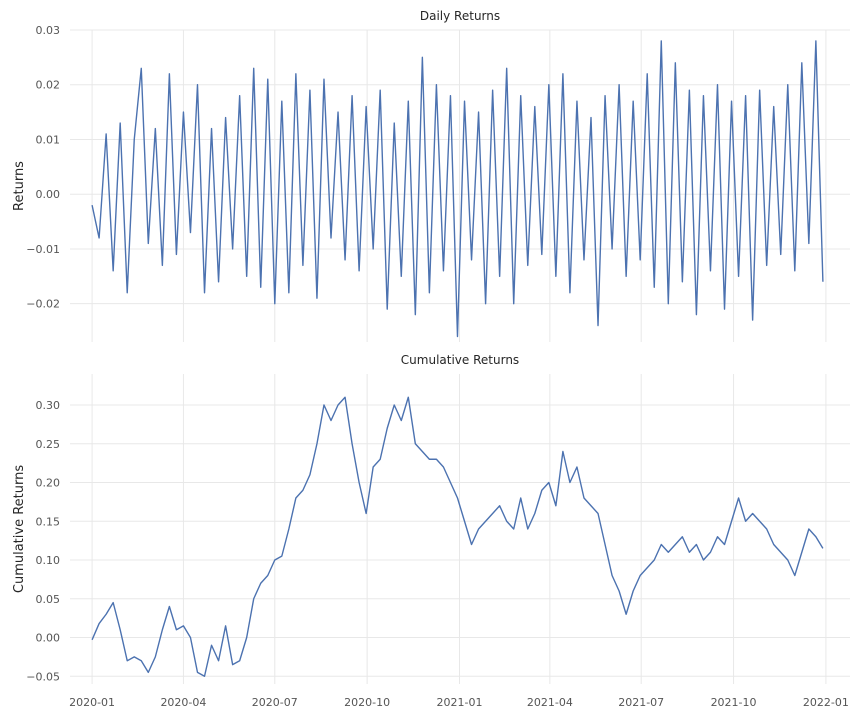  I want to click on daily-y-axis-label: Returns, so click(19, 186).